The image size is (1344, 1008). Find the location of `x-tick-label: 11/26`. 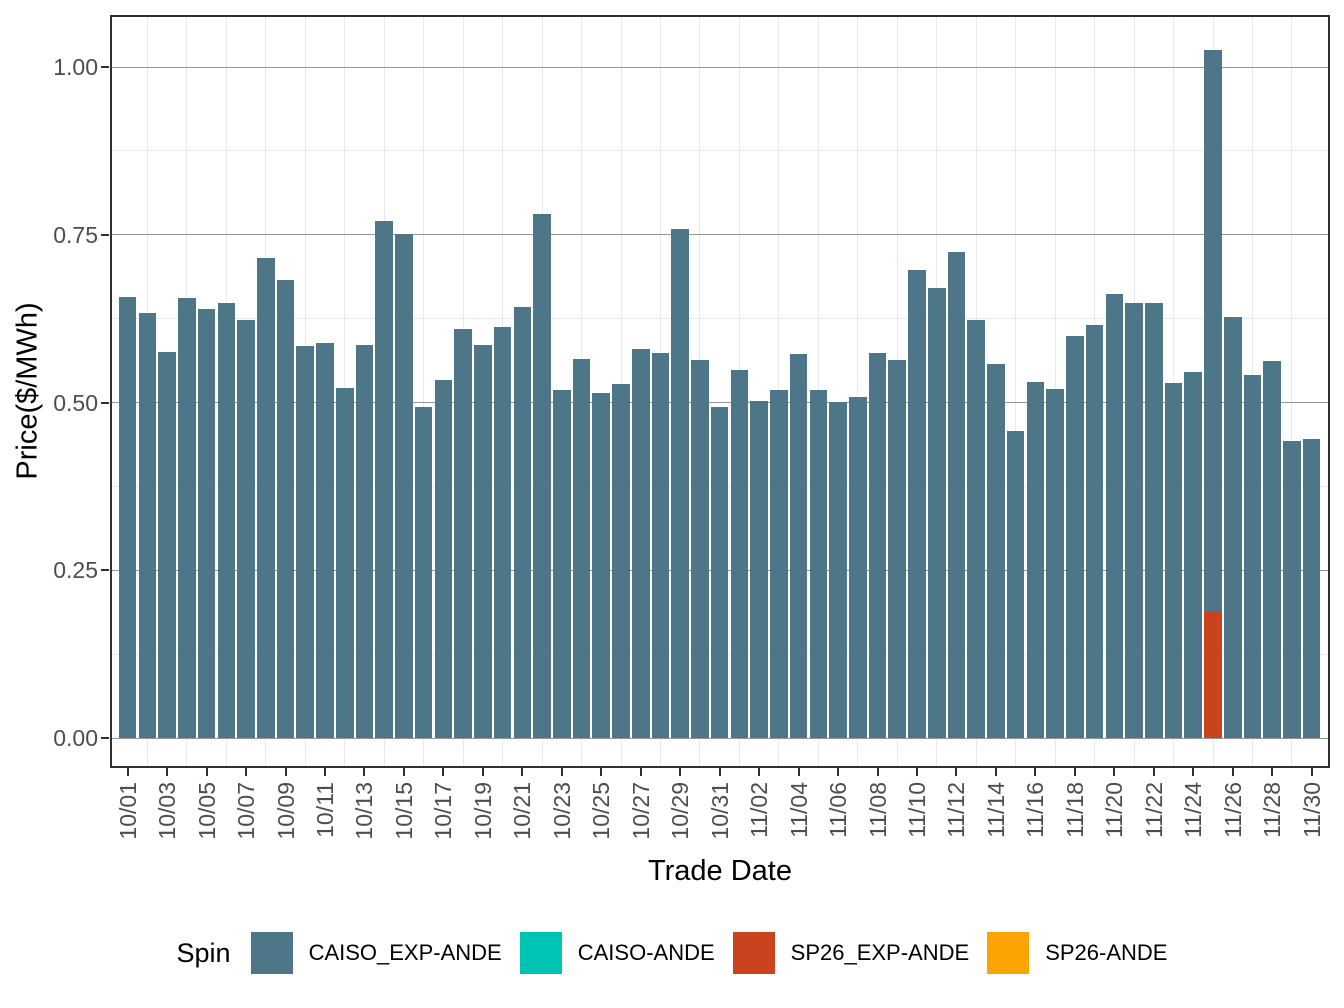

x-tick-label: 11/26 is located at coordinates (1232, 810).